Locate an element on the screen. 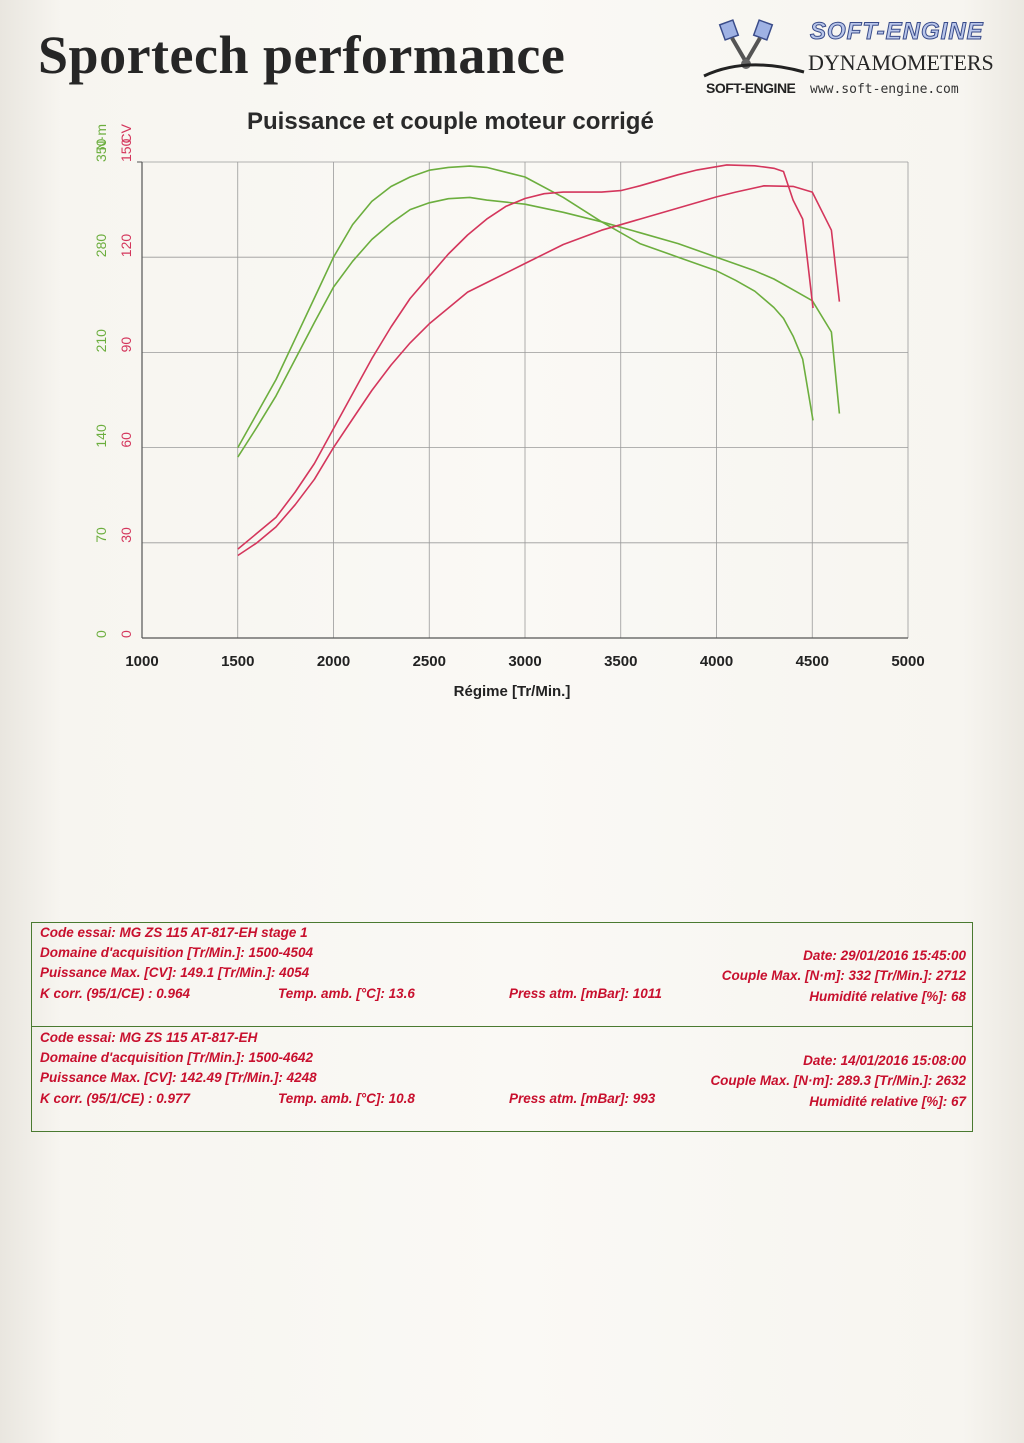  test-2-code: Code essai: MG ZS 115 AT-817-EH is located at coordinates (149, 1037).